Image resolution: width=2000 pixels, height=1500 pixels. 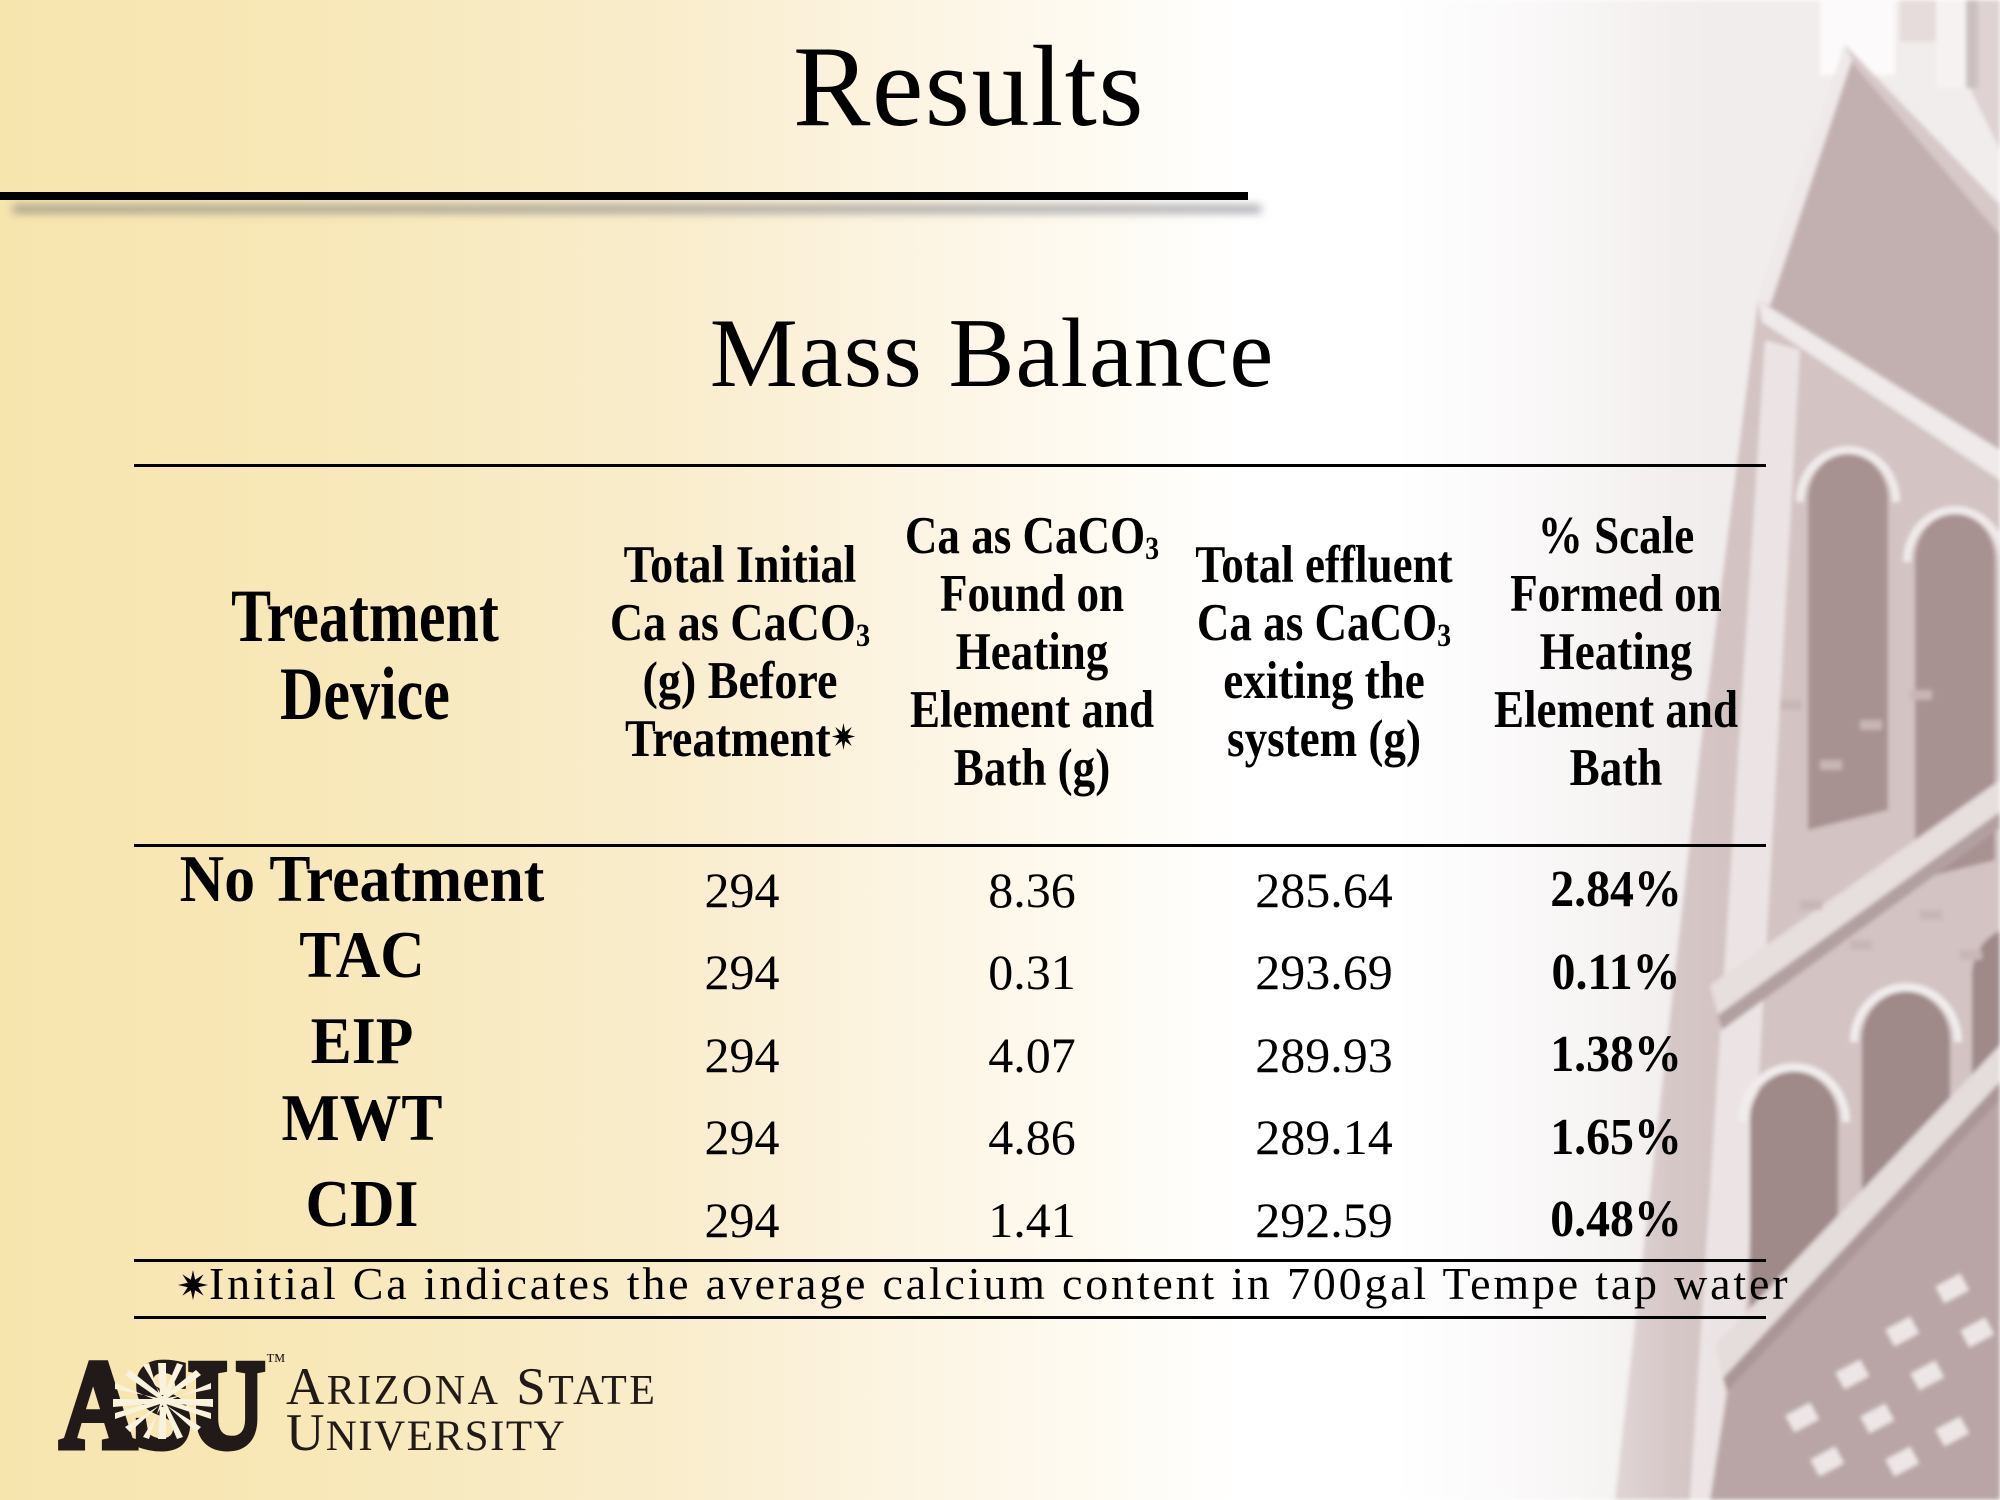 I want to click on svg-text: ™, so click(x=276, y=1361).